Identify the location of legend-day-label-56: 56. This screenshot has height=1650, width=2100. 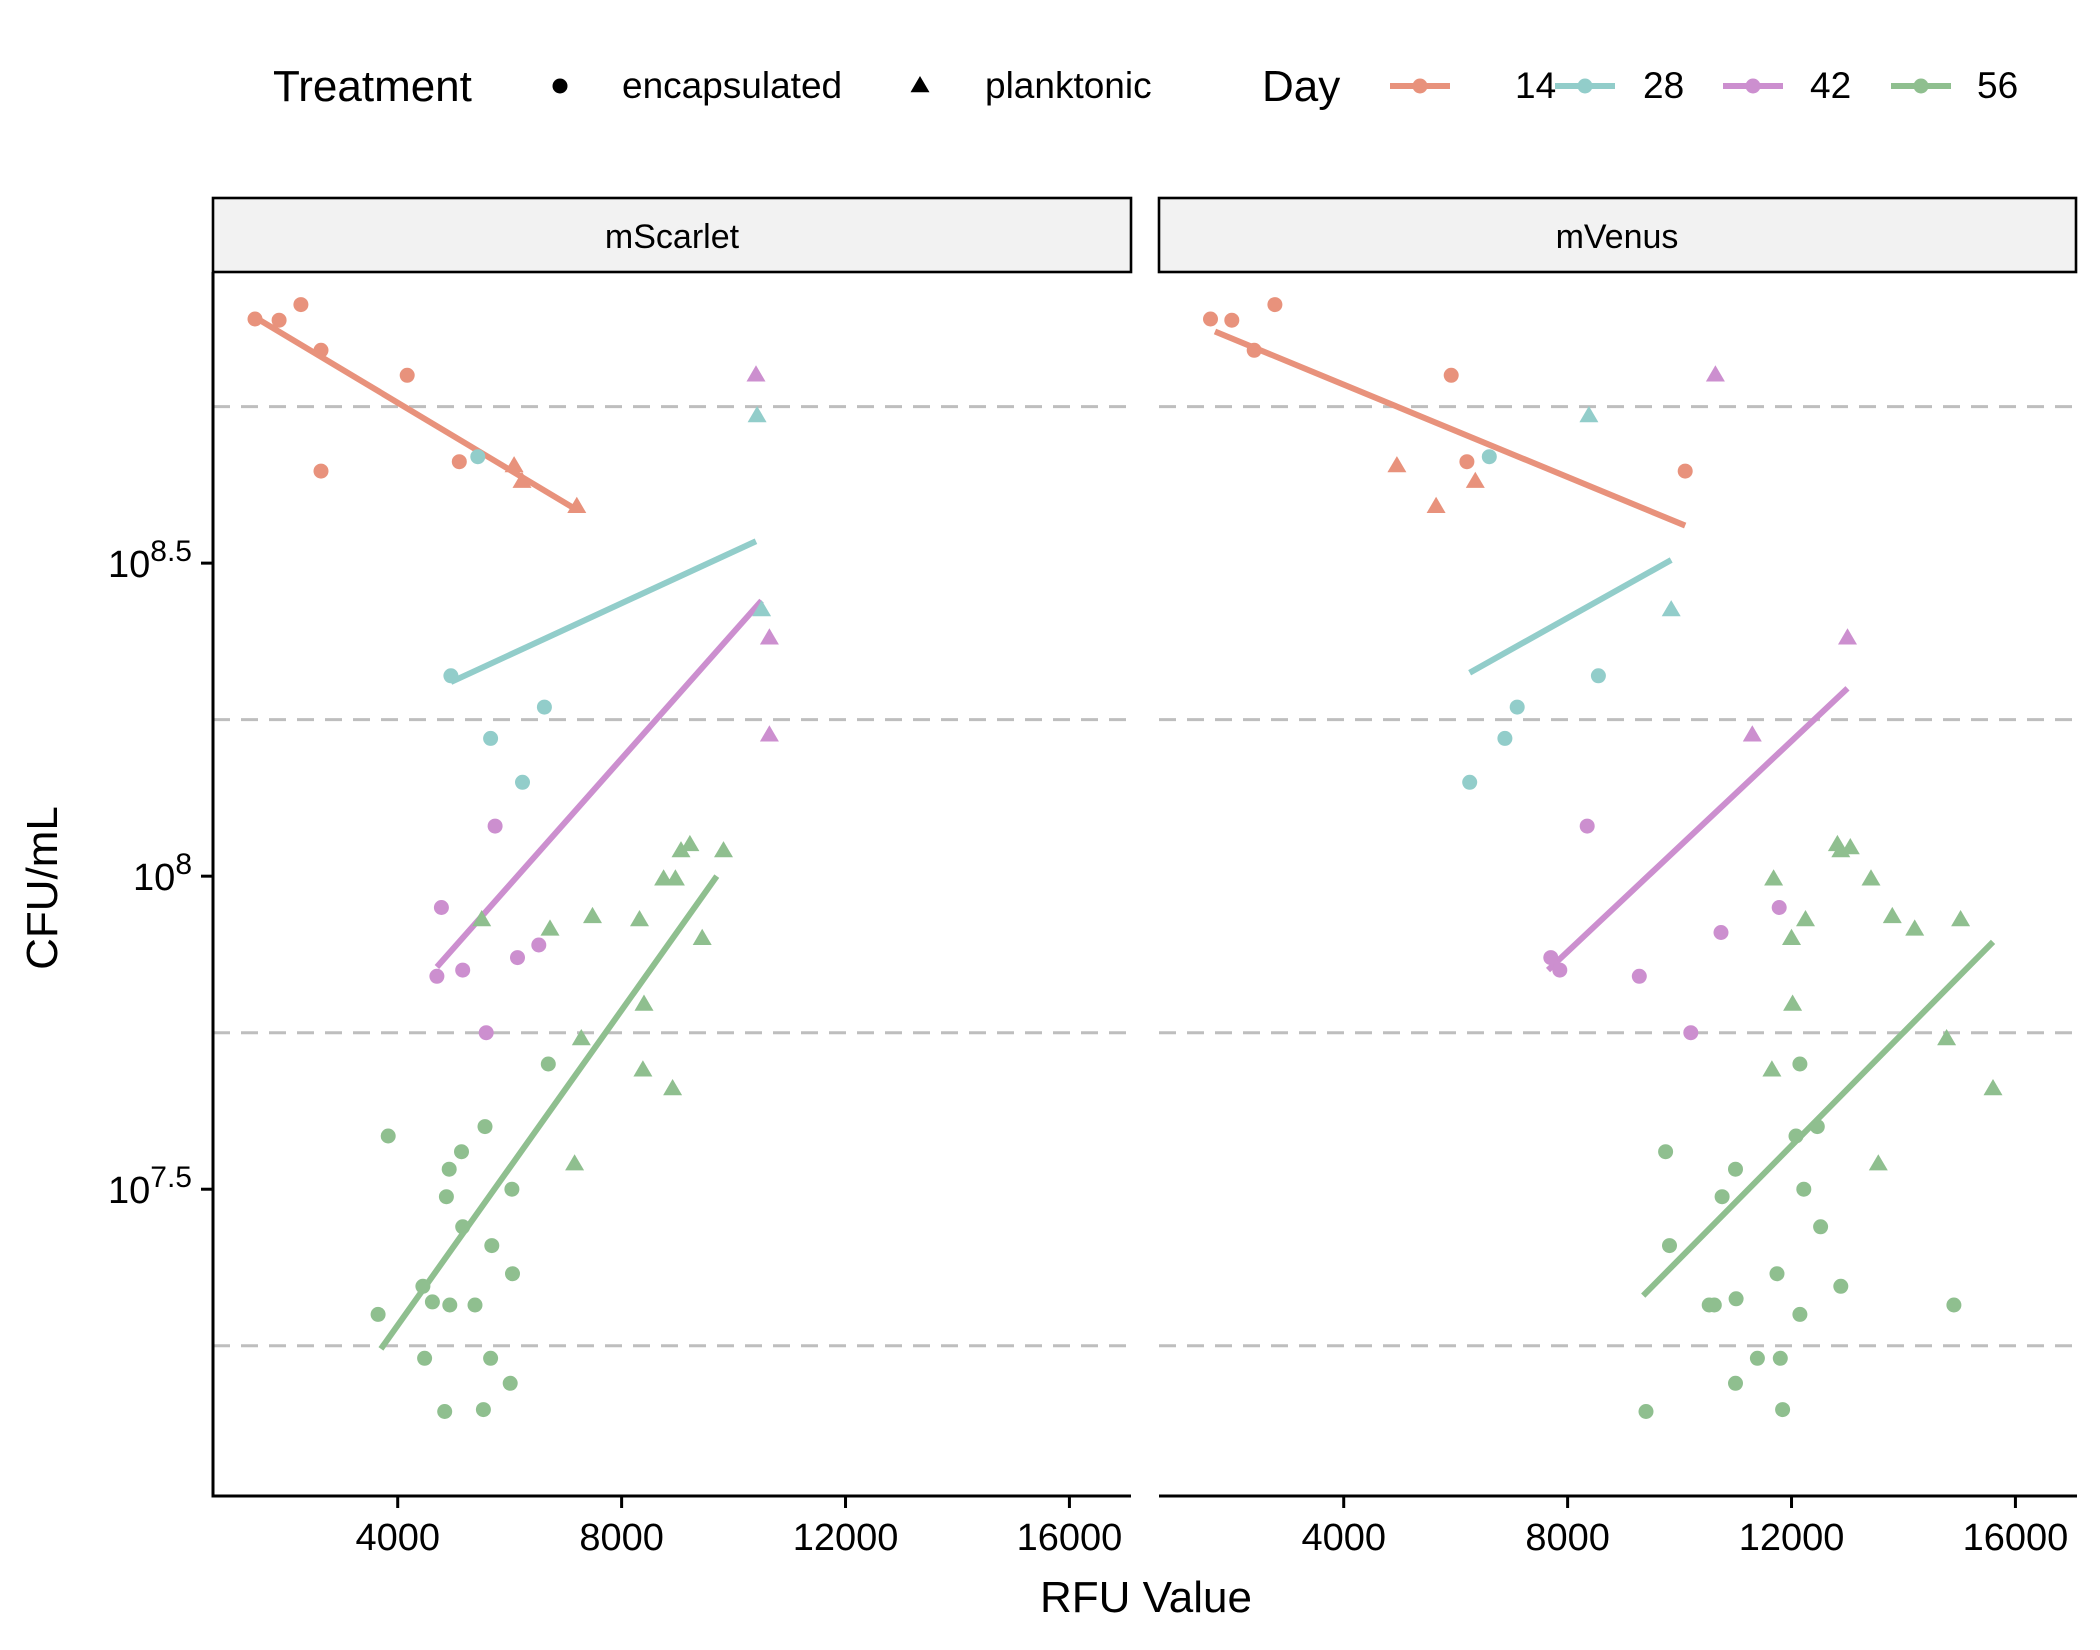
(1997, 85).